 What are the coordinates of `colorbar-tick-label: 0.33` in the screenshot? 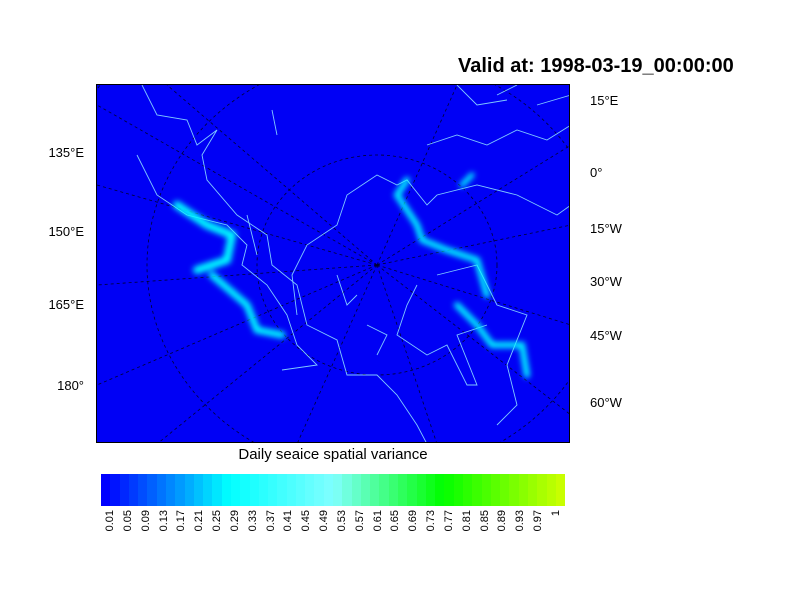 It's located at (252, 521).